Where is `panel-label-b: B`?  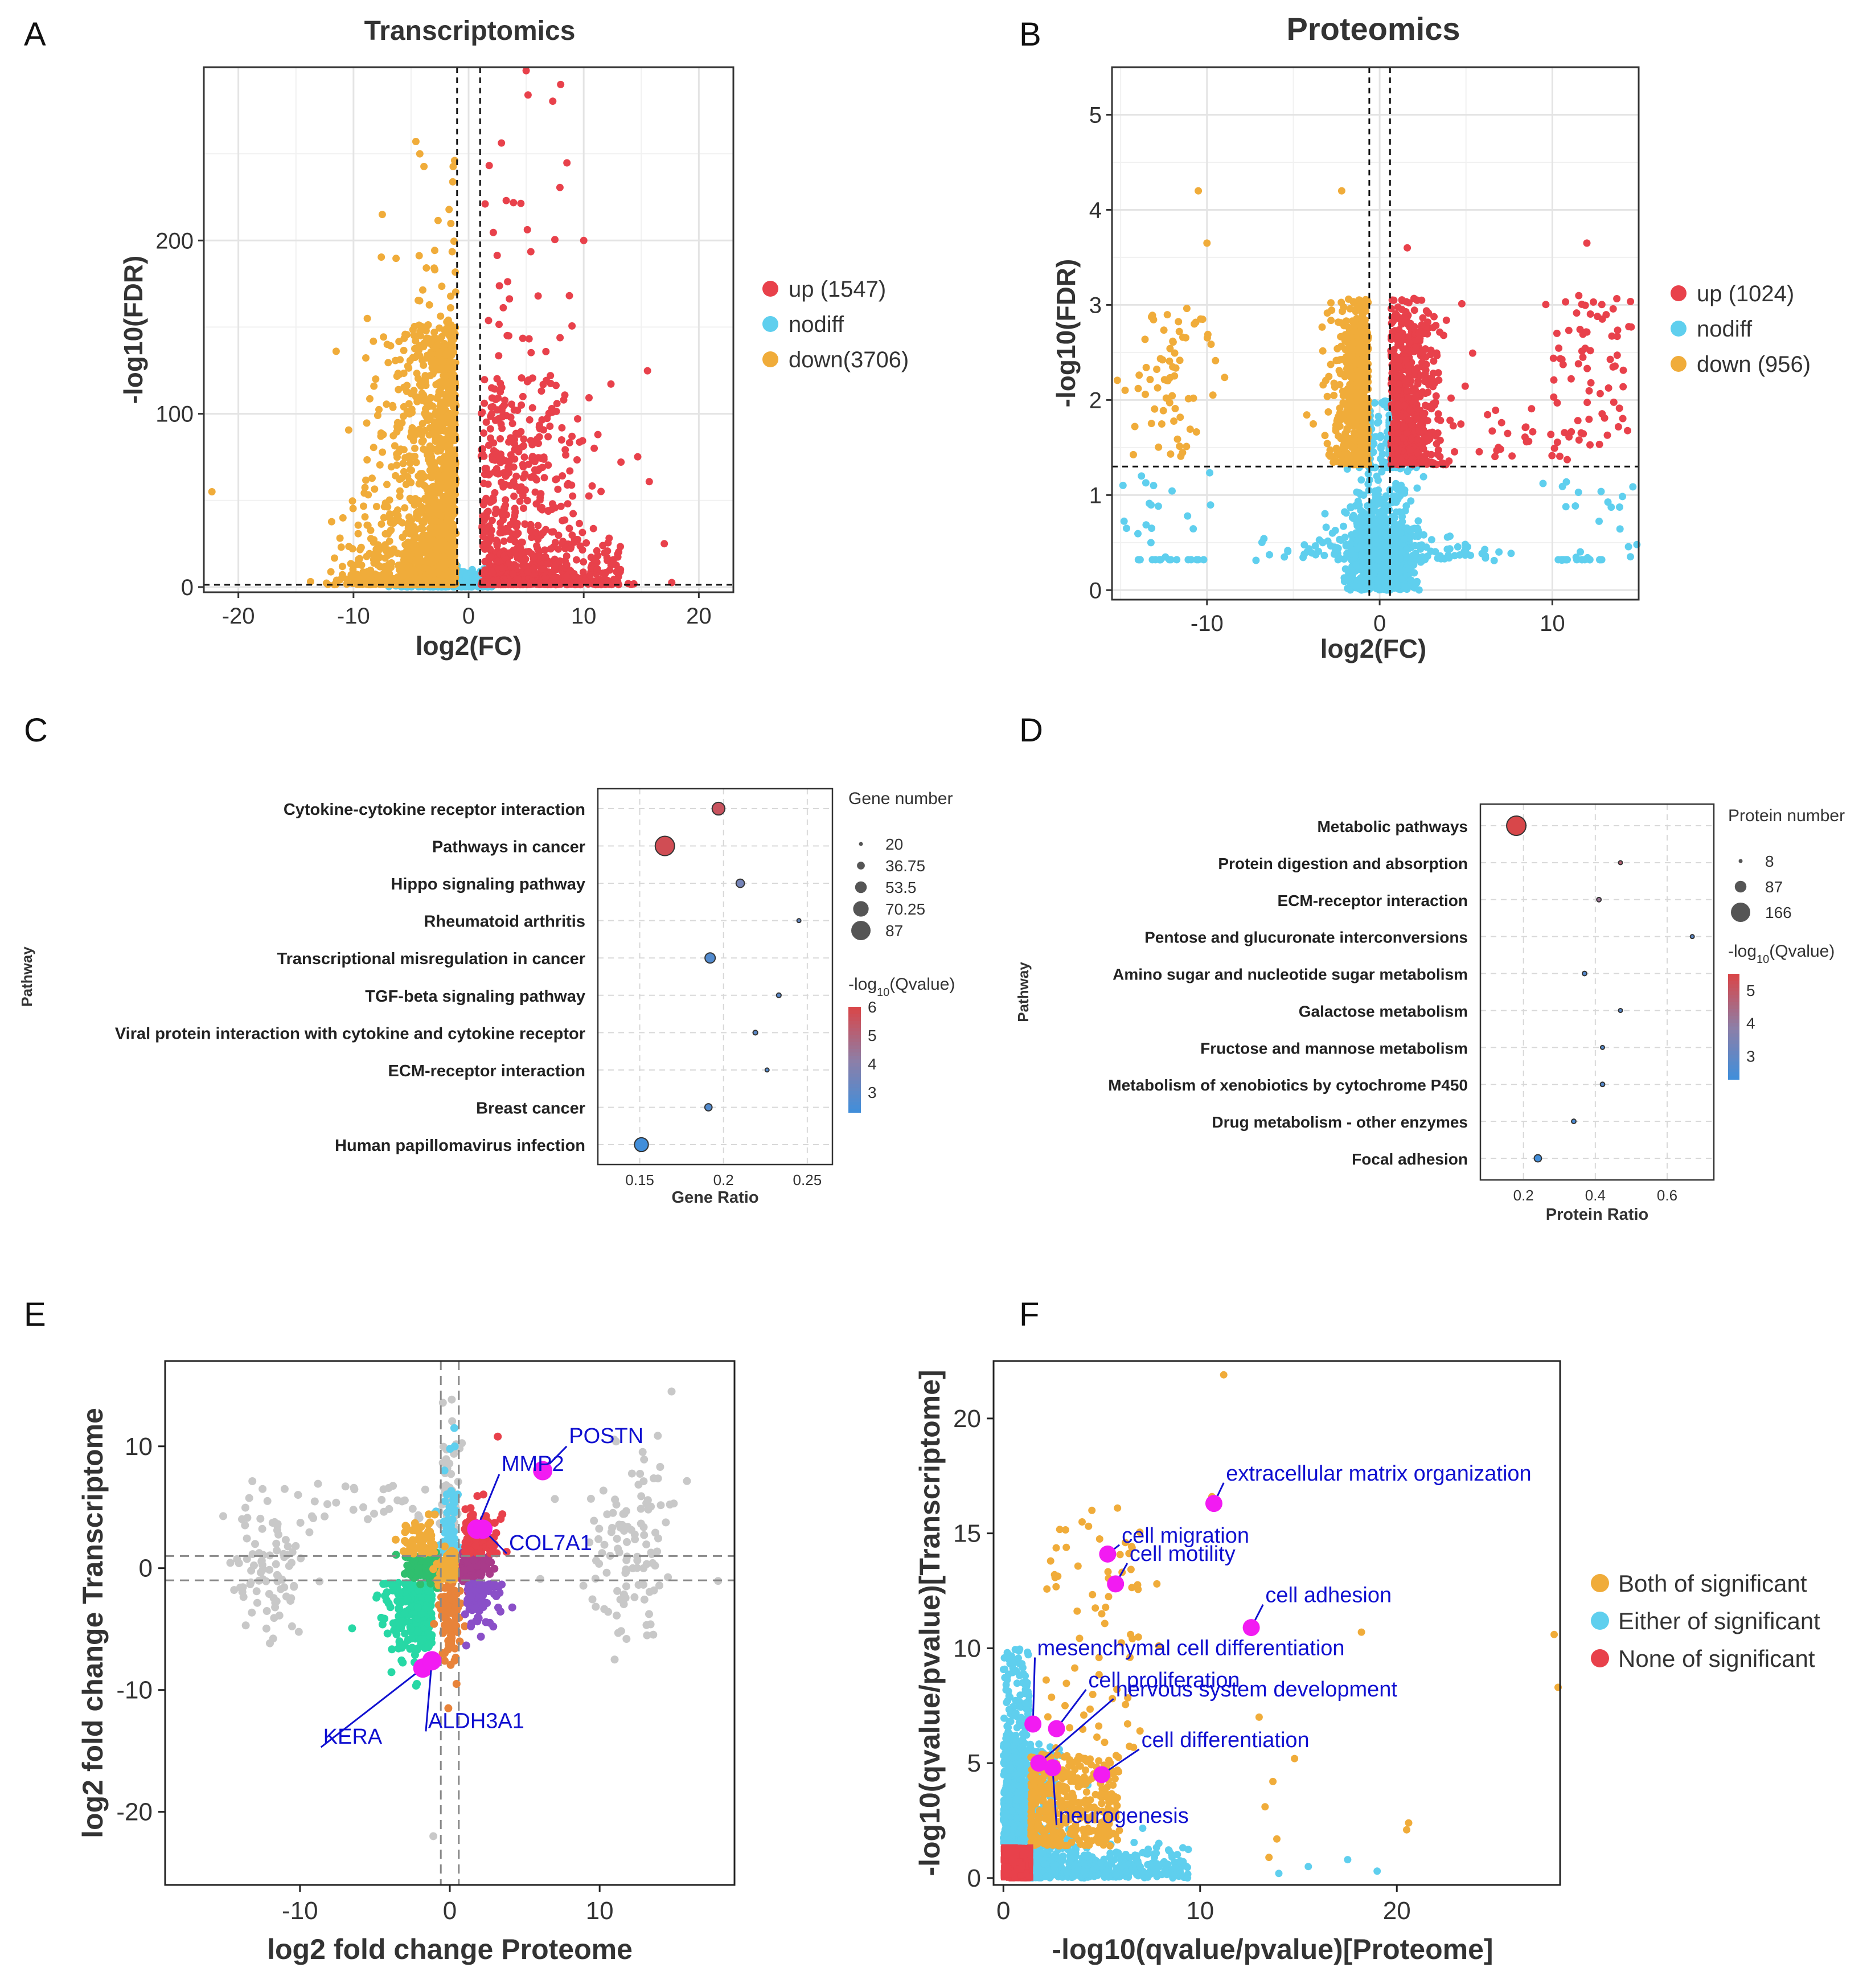
panel-label-b: B is located at coordinates (1030, 34).